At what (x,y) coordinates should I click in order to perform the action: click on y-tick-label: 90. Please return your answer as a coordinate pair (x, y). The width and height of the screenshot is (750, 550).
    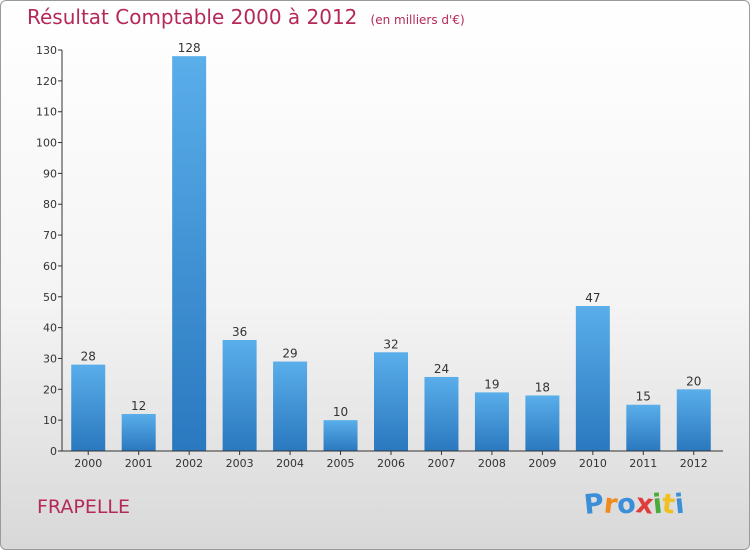
    Looking at the image, I should click on (50, 173).